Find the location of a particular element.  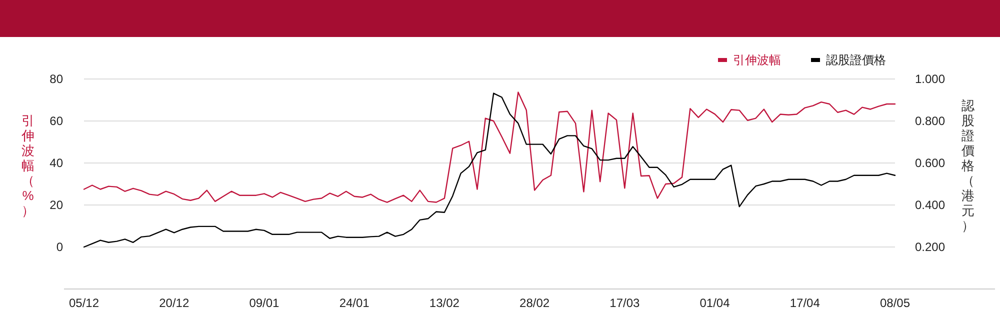

y-tick-label: 0 is located at coordinates (60, 247).